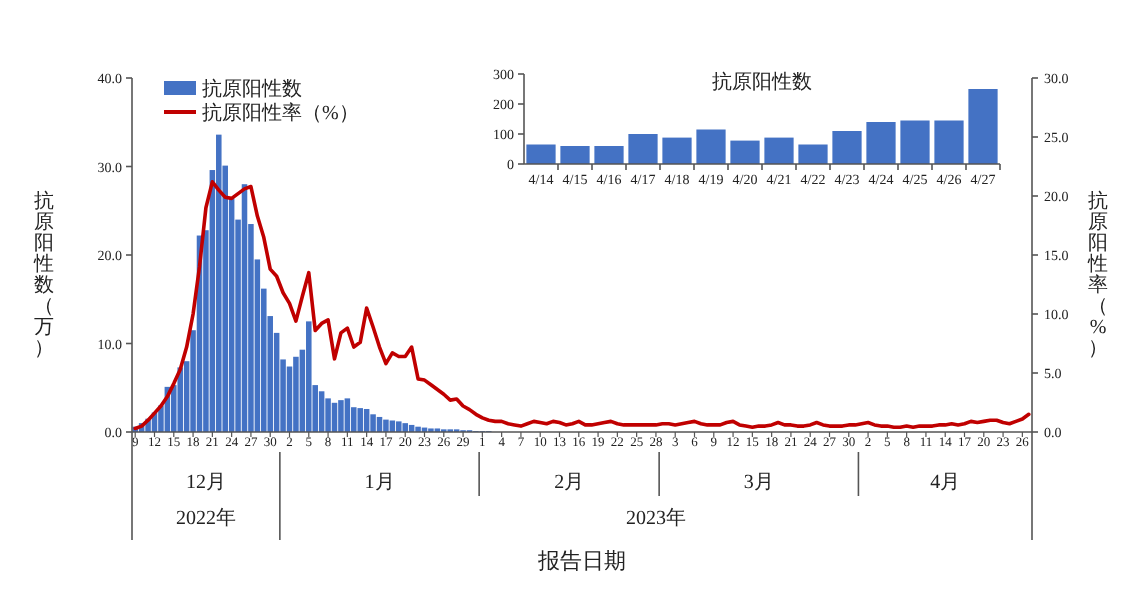  Describe the element at coordinates (569, 483) in the screenshot. I see `text: 2月` at that location.